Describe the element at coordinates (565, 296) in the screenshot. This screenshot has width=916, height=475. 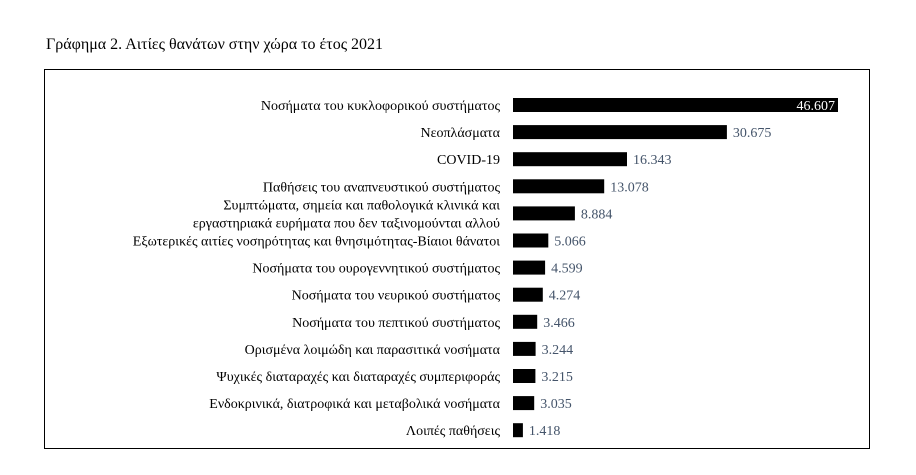
I see `value-label-7: 4.274` at that location.